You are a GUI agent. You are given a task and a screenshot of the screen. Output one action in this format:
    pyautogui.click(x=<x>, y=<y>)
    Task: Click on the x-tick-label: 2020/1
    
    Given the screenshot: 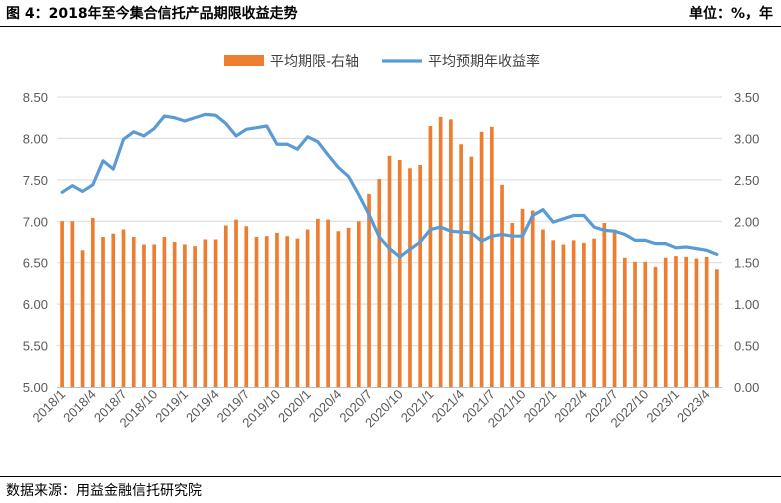 What is the action you would take?
    pyautogui.click(x=294, y=406)
    